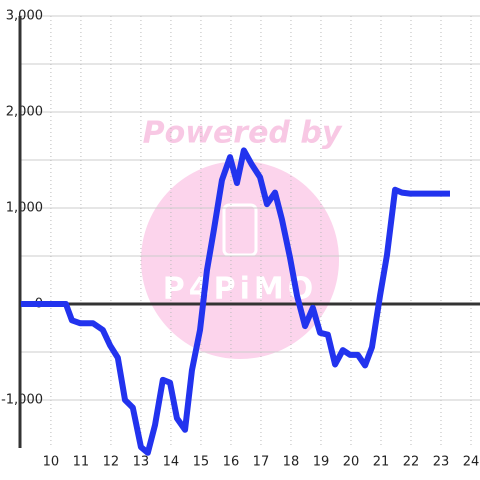  What do you see at coordinates (321, 462) in the screenshot?
I see `x-tick-label: 19` at bounding box center [321, 462].